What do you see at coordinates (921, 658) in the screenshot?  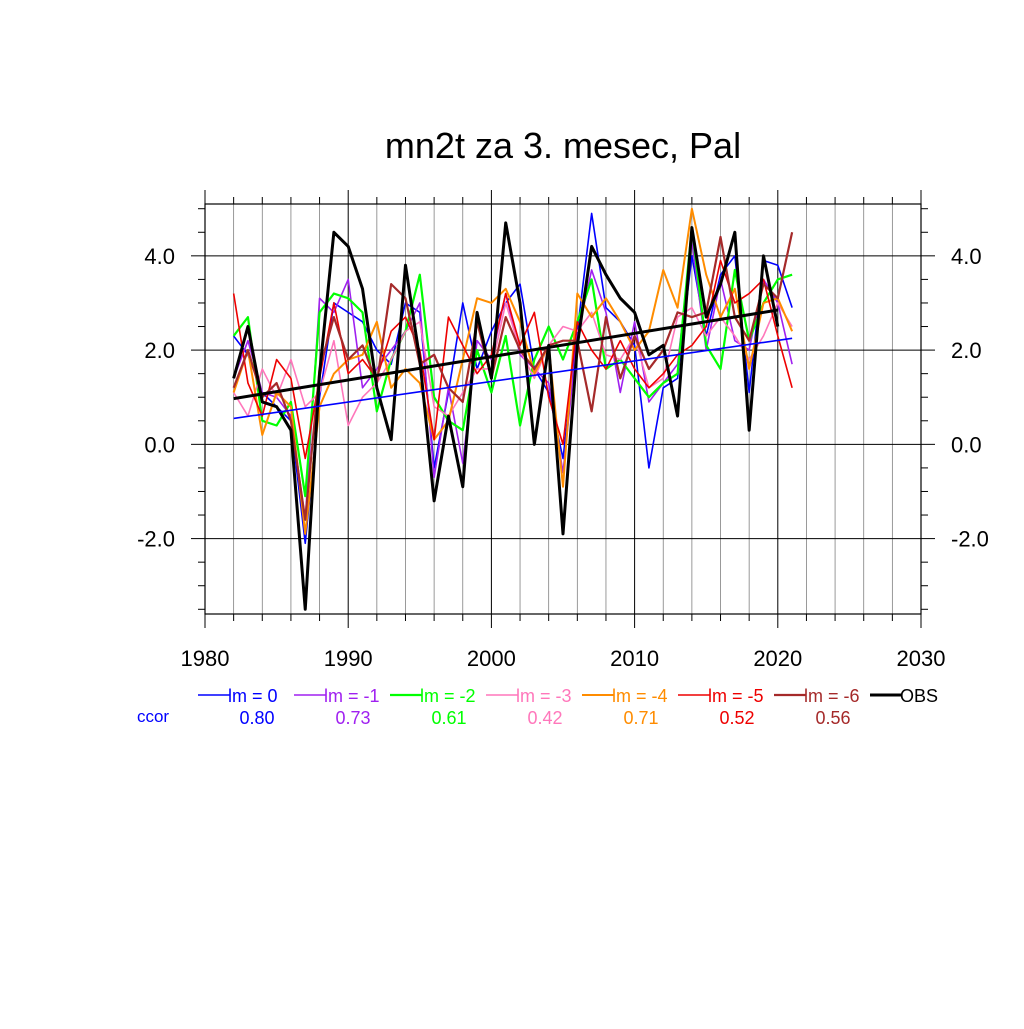 I see `x-tick-label: 2030` at bounding box center [921, 658].